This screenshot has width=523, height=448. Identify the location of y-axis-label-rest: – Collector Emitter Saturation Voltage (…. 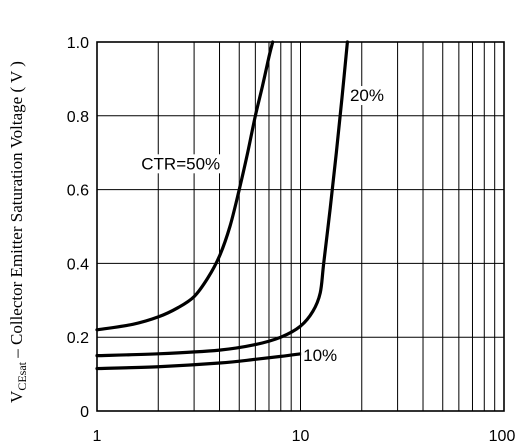
(16, 211).